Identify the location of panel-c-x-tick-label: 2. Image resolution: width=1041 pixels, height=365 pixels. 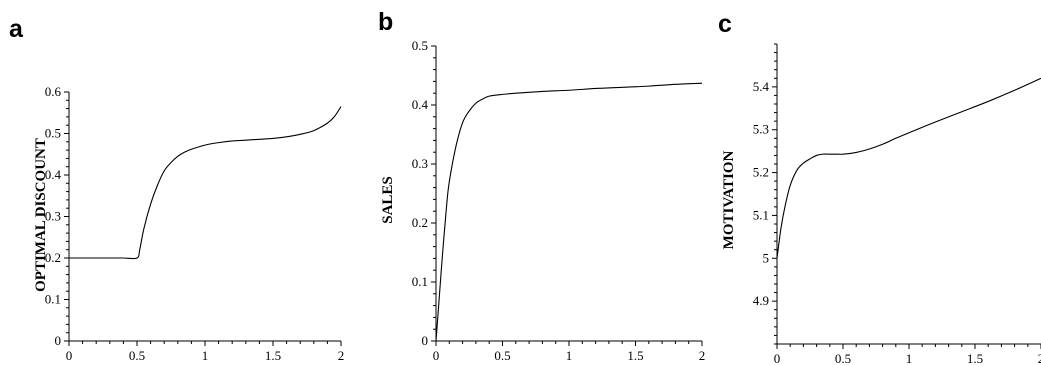
(1039, 358).